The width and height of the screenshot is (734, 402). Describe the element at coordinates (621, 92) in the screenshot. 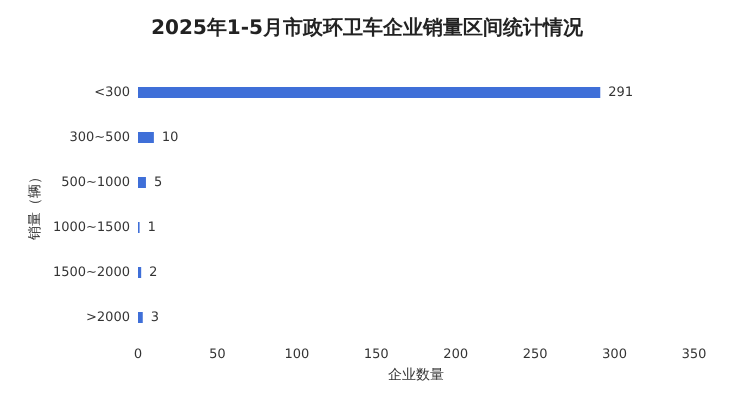

I see `data-label: 291` at that location.